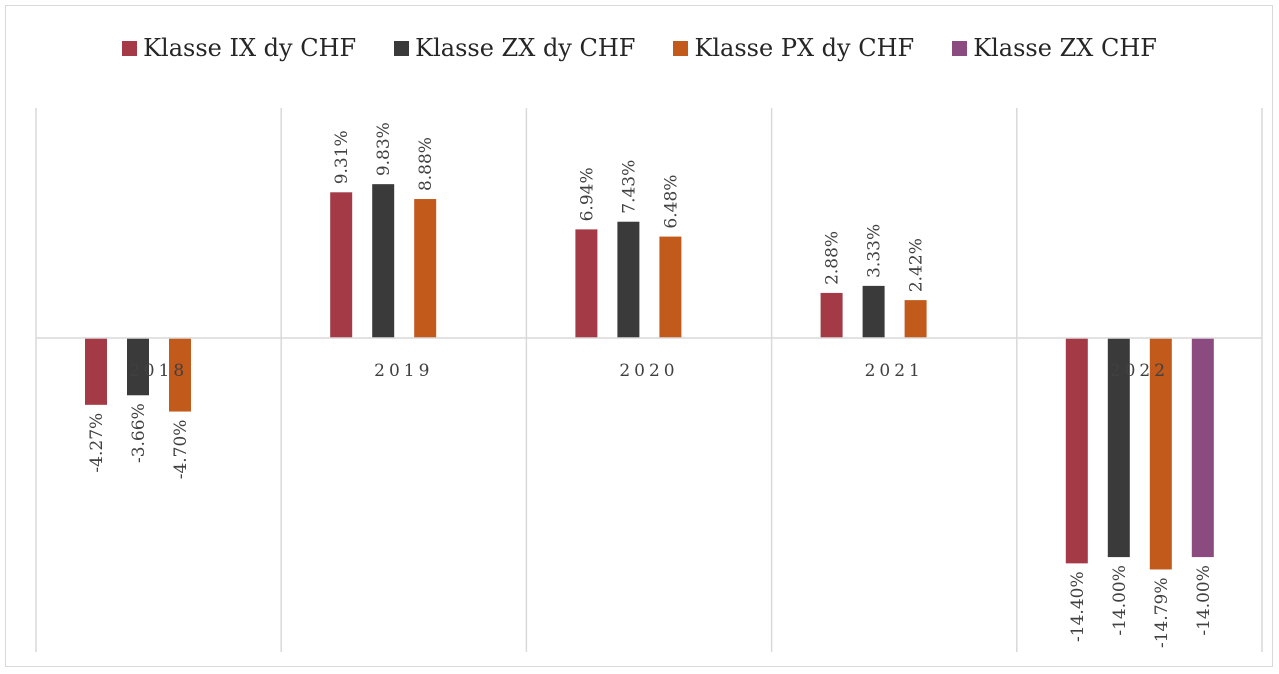 This screenshot has height=674, width=1279. I want to click on data-label-2020-series-1: 7.43%, so click(629, 187).